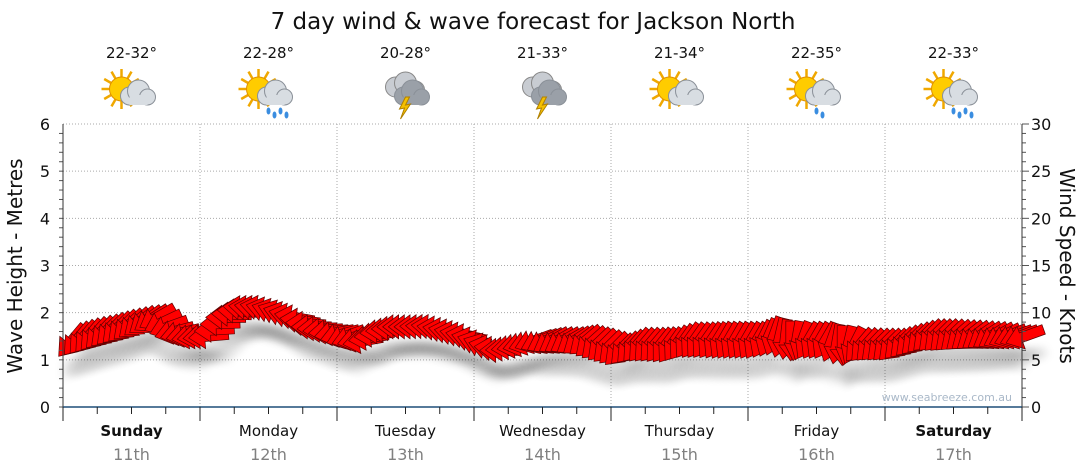 Image resolution: width=1080 pixels, height=475 pixels. What do you see at coordinates (405, 254) in the screenshot?
I see `day-column-tuesday: Tuesday 13th 20-28°` at bounding box center [405, 254].